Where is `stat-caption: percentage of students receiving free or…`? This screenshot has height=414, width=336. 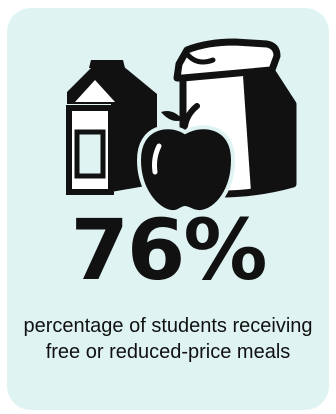 stat-caption: percentage of students receiving free or… is located at coordinates (168, 339).